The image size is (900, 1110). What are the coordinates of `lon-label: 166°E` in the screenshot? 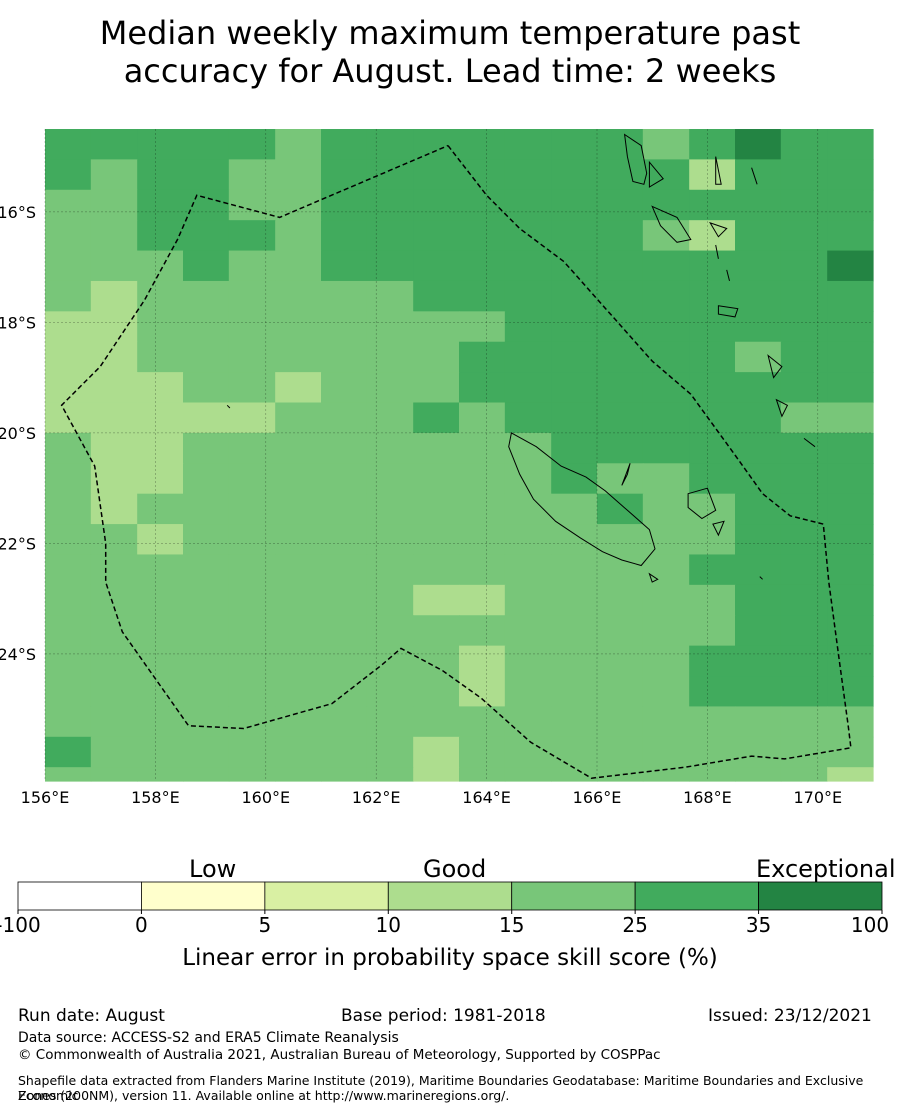 It's located at (597, 797).